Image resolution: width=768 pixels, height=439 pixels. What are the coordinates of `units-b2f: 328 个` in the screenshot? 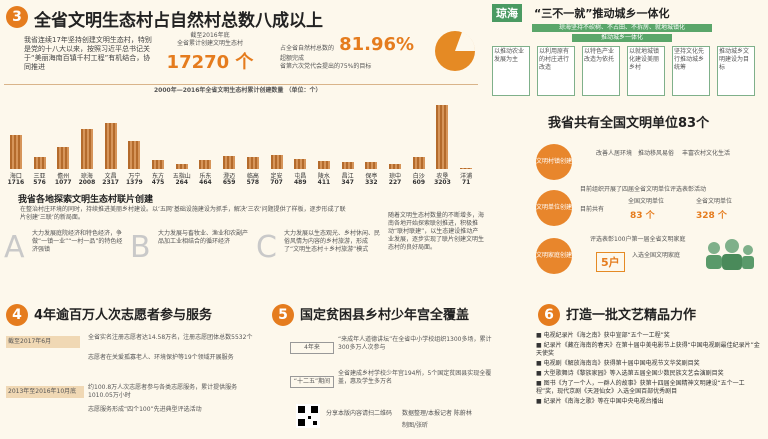 It's located at (711, 216).